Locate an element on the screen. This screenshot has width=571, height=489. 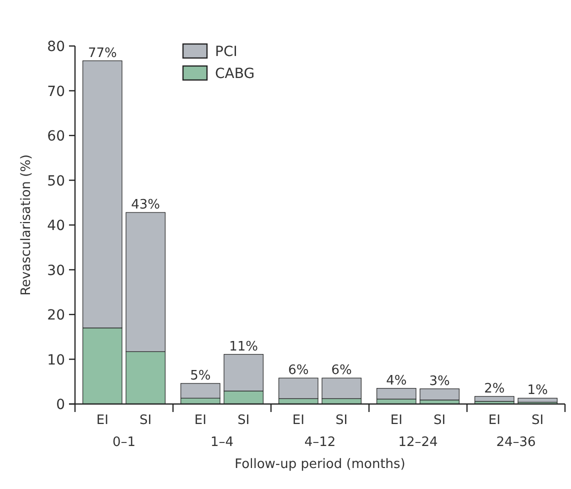
y-tick-label: 20 is located at coordinates (56, 316).